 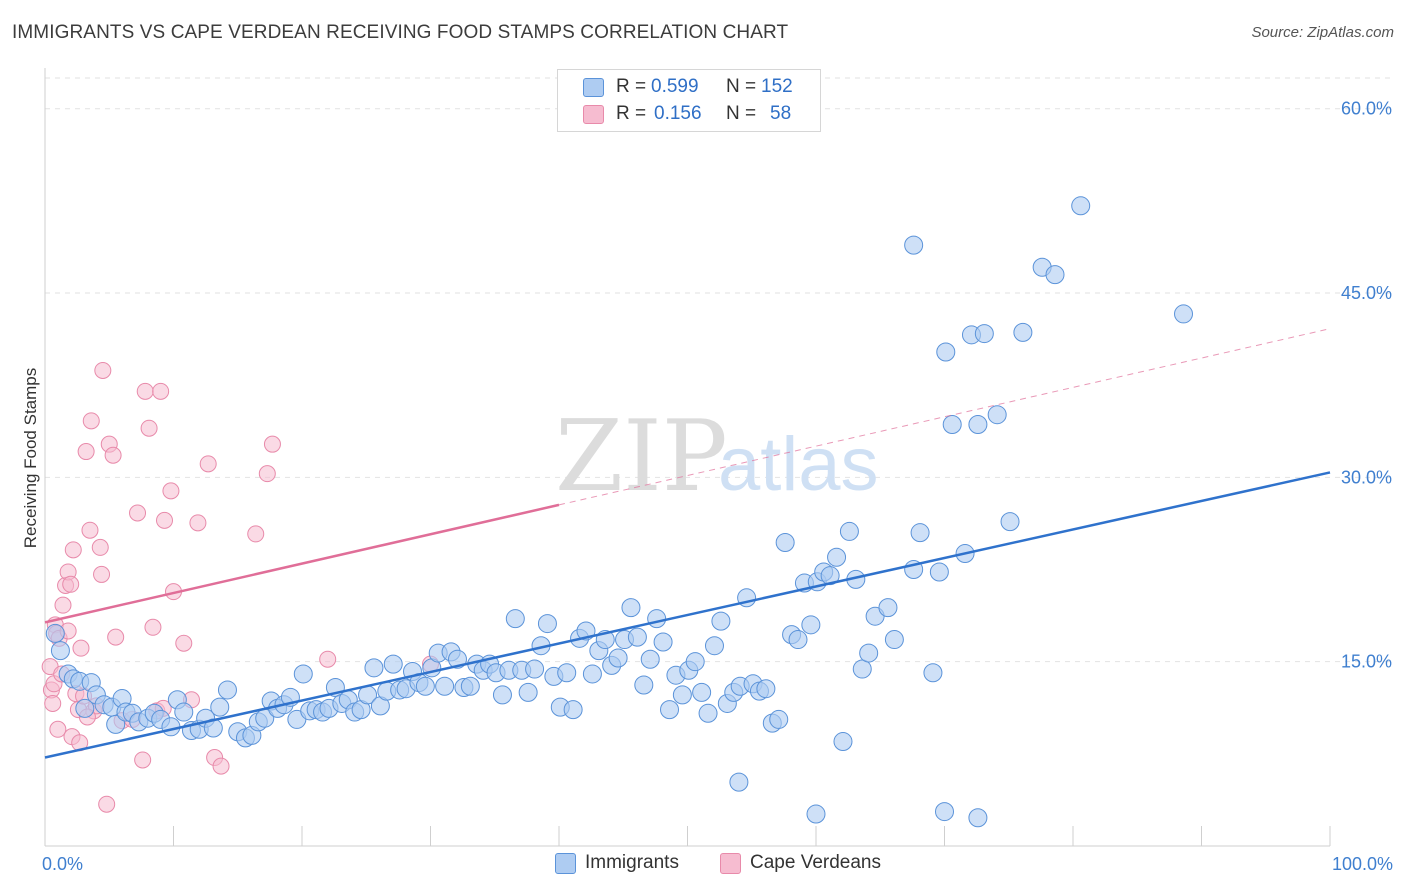 I want to click on legend: R = 0.599 N = 152 R = 0.156 N = 58, so click(x=689, y=100).